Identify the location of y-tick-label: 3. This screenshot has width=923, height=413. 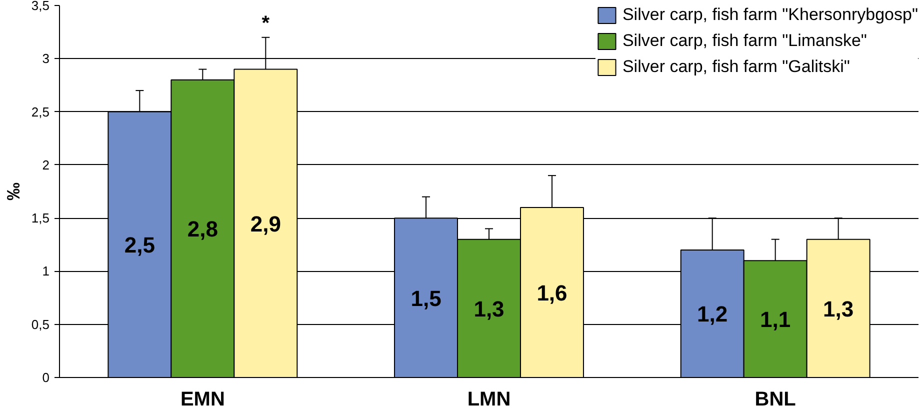
(46, 58).